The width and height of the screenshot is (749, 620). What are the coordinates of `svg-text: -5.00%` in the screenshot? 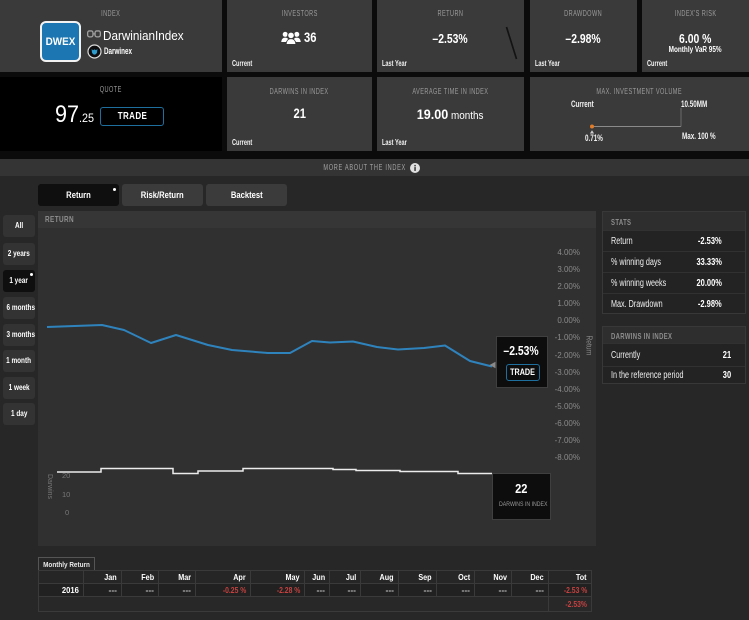 It's located at (567, 406).